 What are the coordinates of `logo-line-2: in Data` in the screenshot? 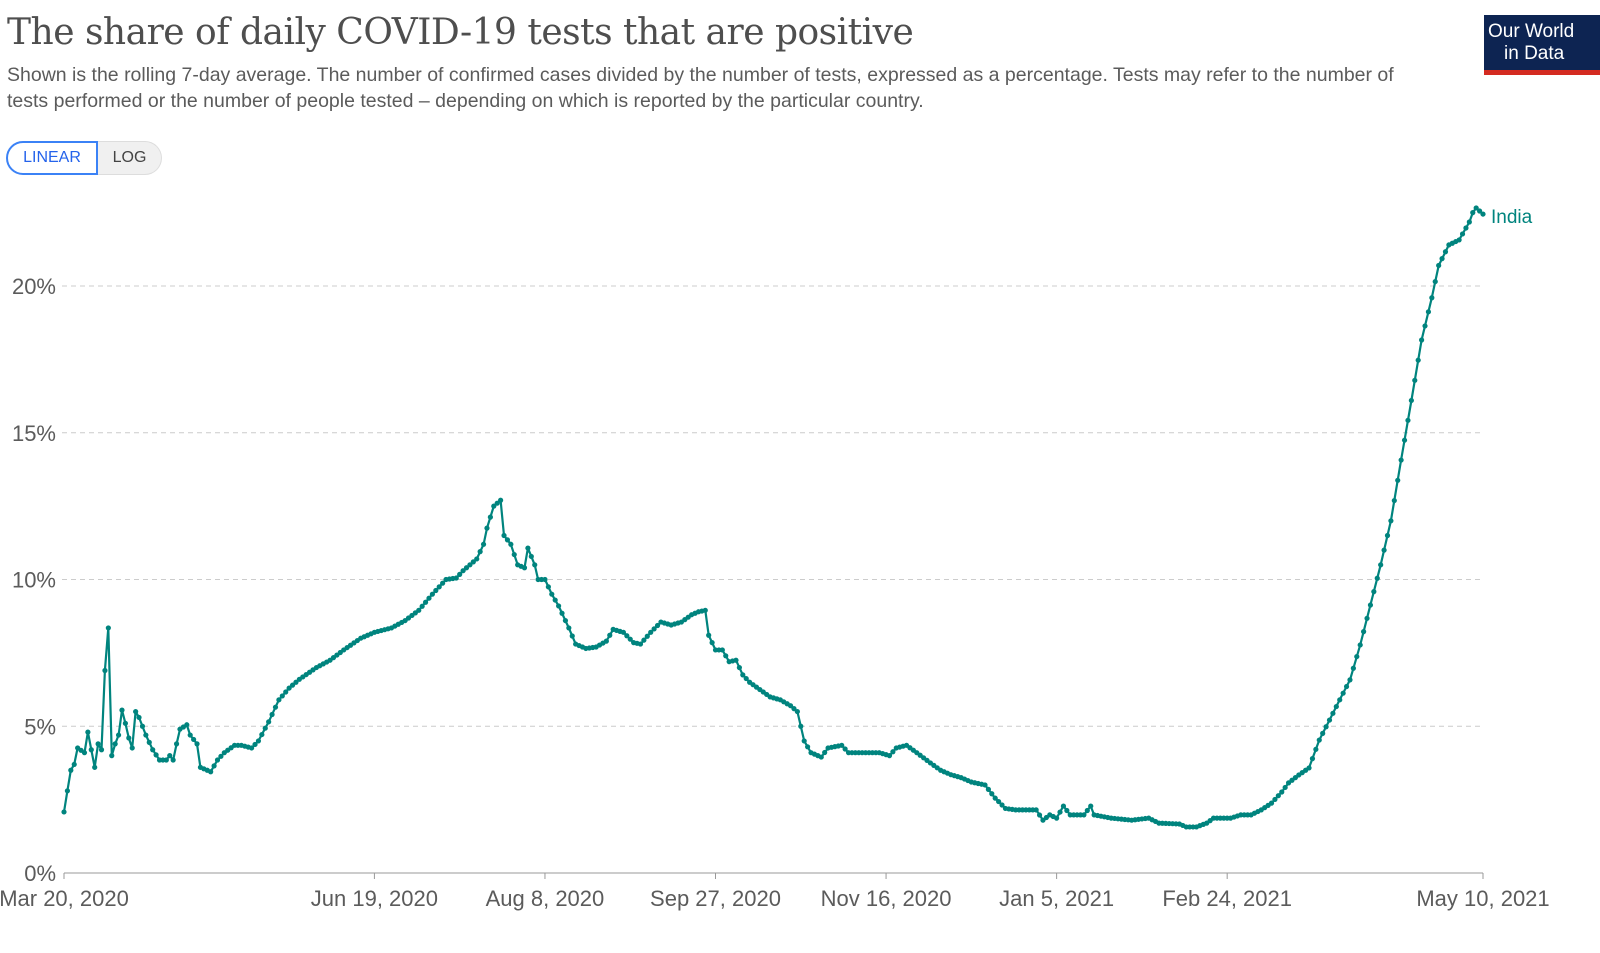 It's located at (1534, 53).